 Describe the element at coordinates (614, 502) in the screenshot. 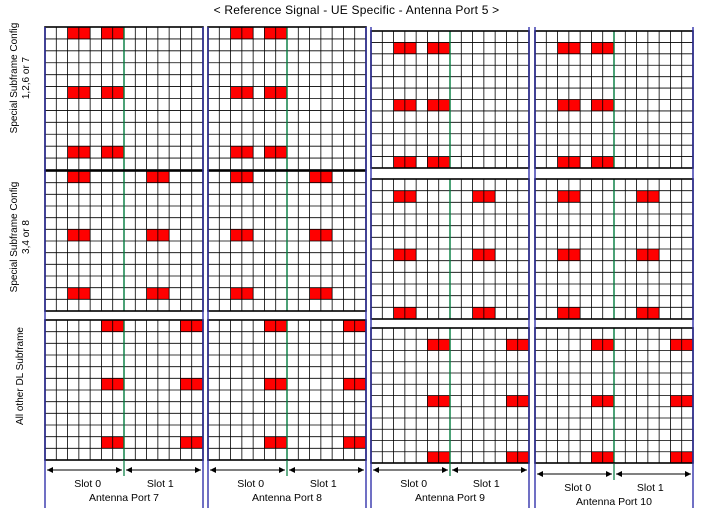

I see `antenna-port-label: Antenna Port 10` at that location.